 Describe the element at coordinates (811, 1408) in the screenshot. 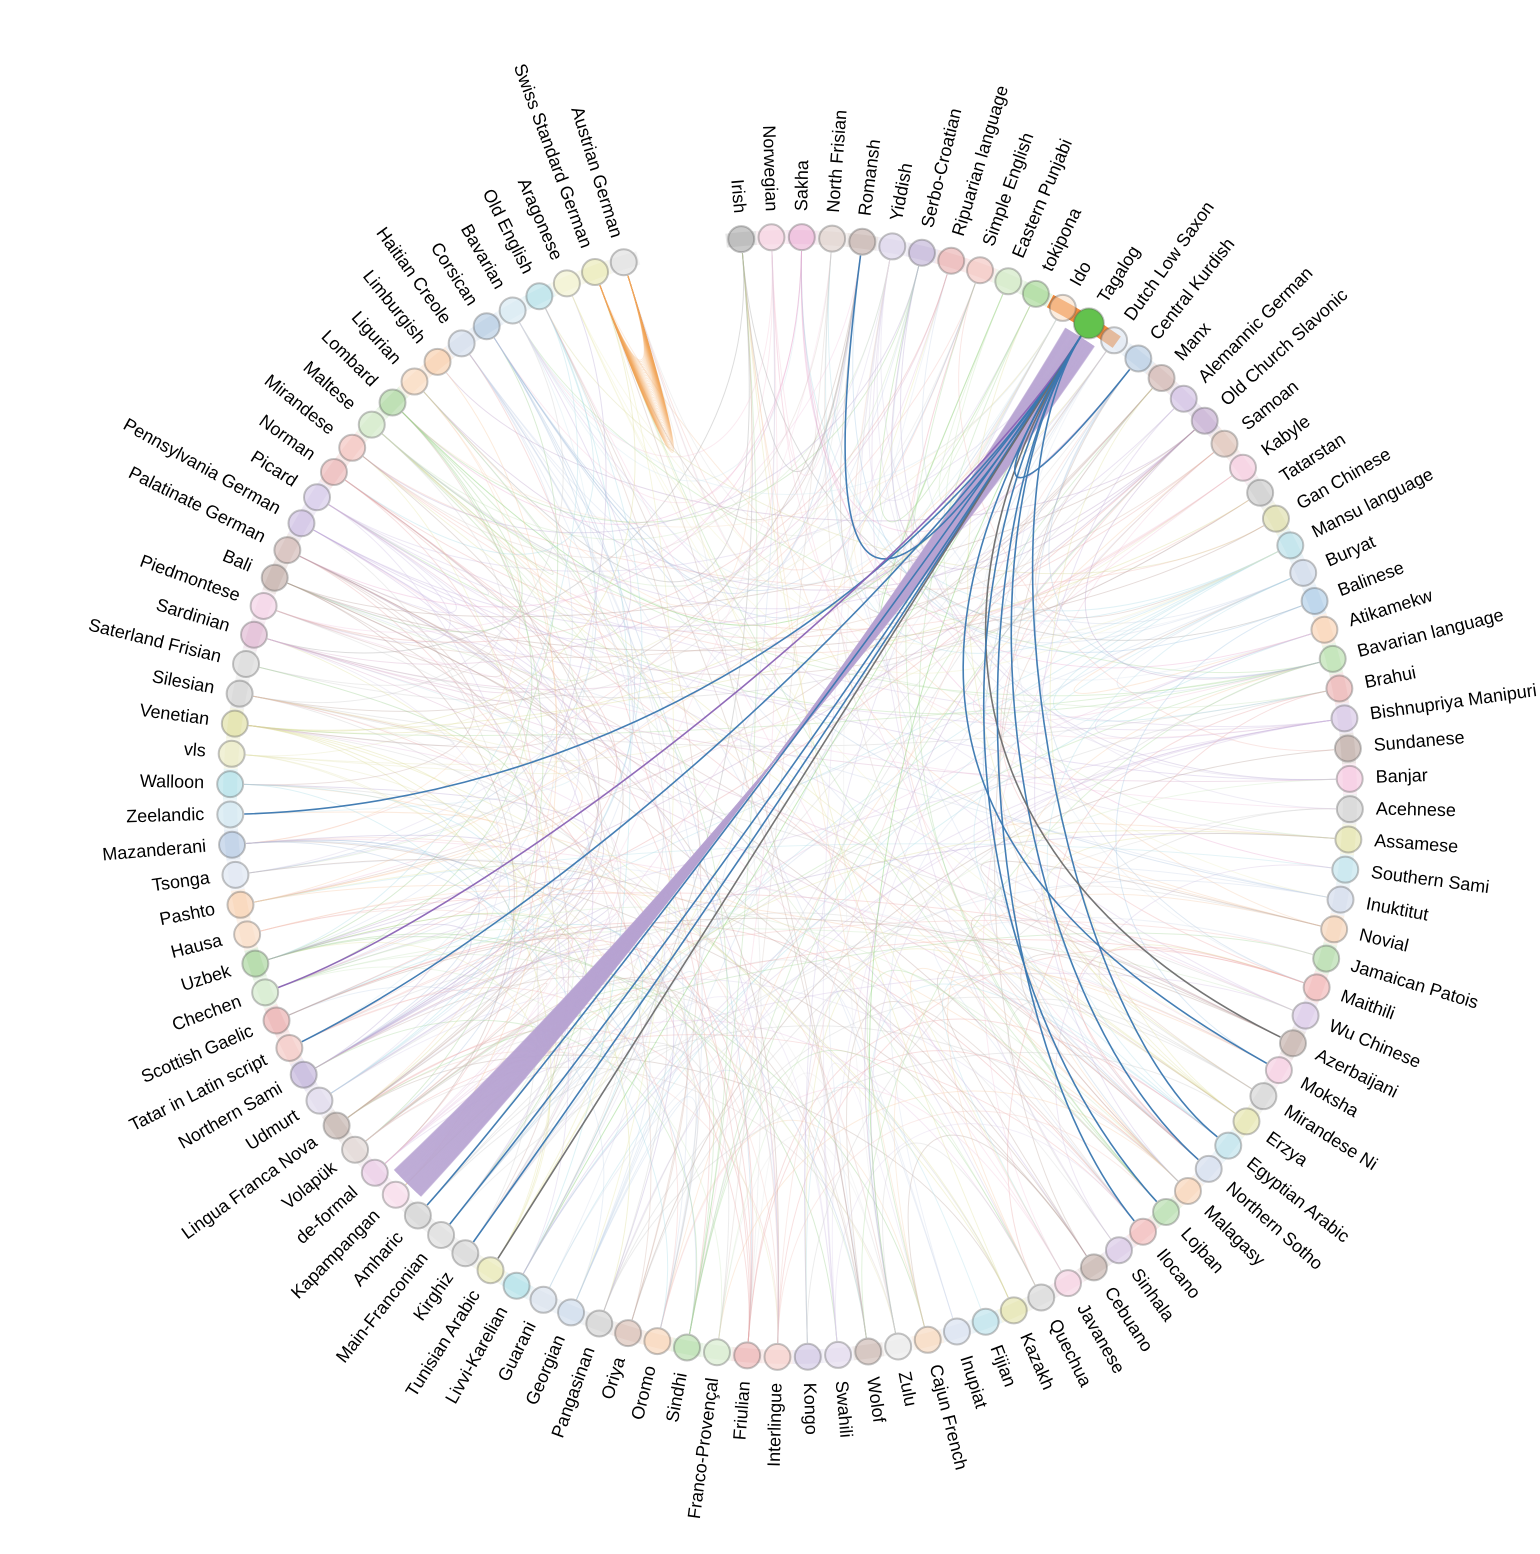

I see `node-label: Kongo` at that location.